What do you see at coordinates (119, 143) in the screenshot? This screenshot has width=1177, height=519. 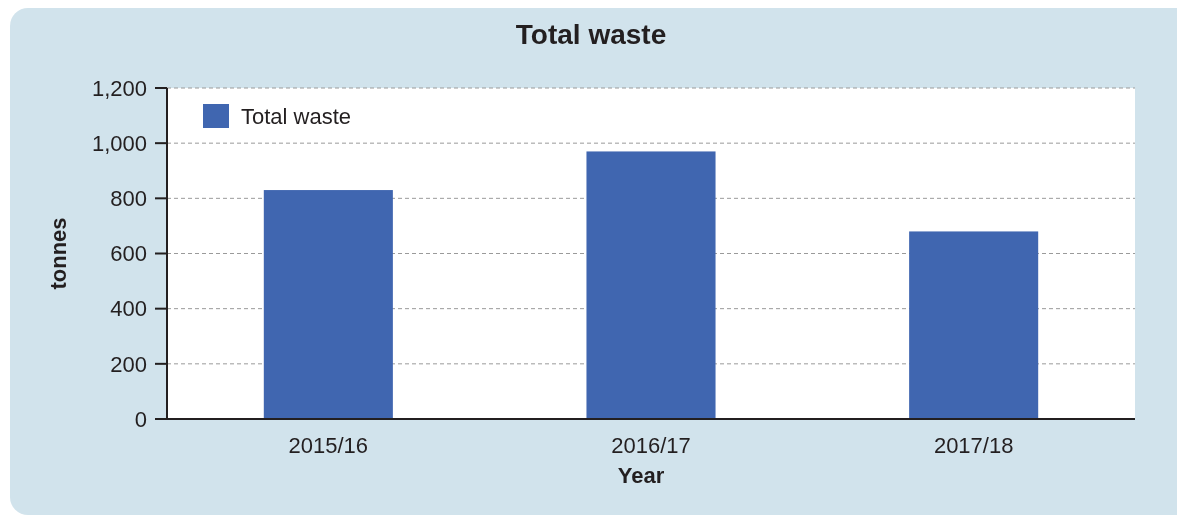 I see `y-tick-label: 1,000` at bounding box center [119, 143].